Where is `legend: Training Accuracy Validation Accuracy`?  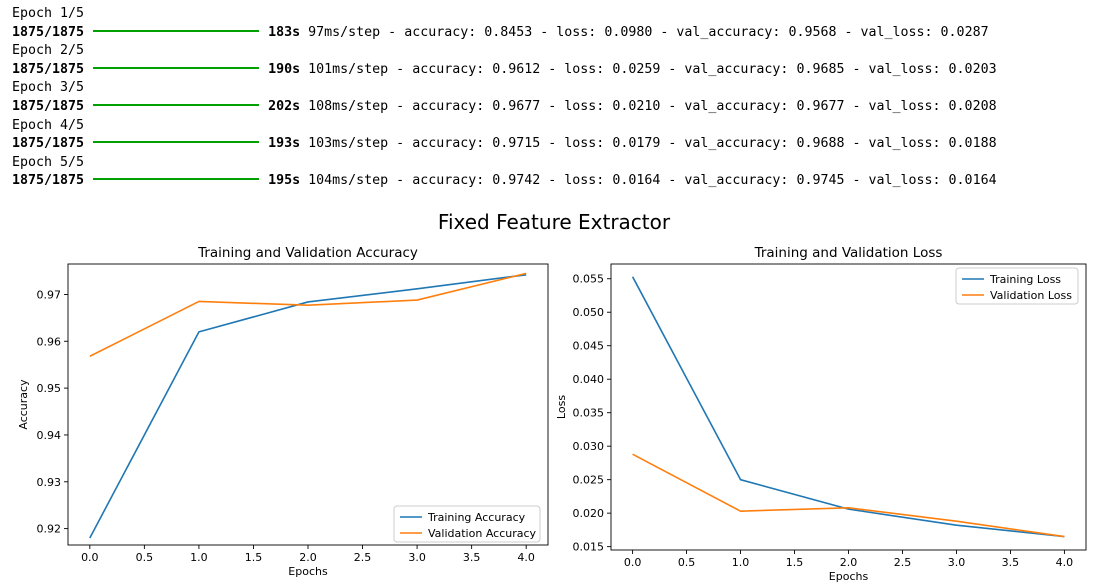 legend: Training Accuracy Validation Accuracy is located at coordinates (467, 524).